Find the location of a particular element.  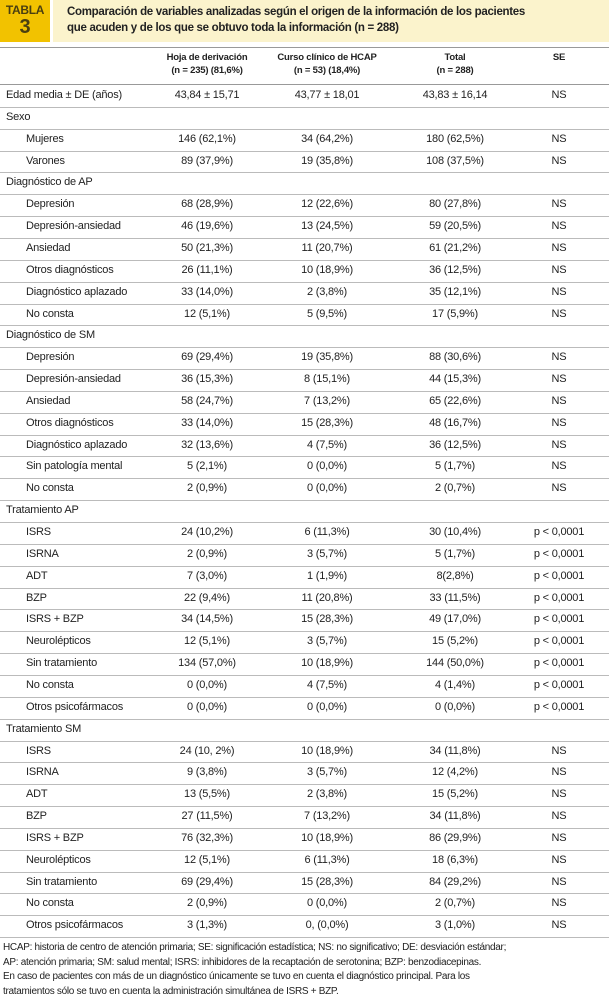

cell: 19 (35,8%) is located at coordinates (327, 357).